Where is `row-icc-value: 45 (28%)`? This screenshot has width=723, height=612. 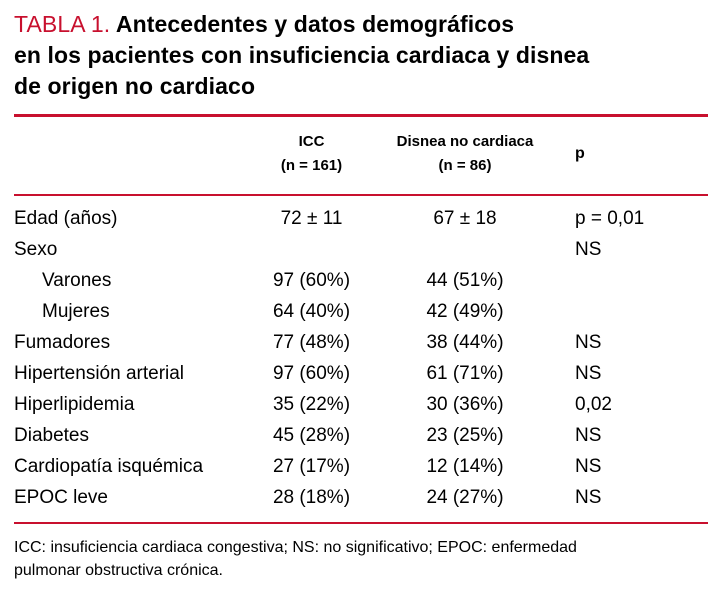 row-icc-value: 45 (28%) is located at coordinates (311, 435).